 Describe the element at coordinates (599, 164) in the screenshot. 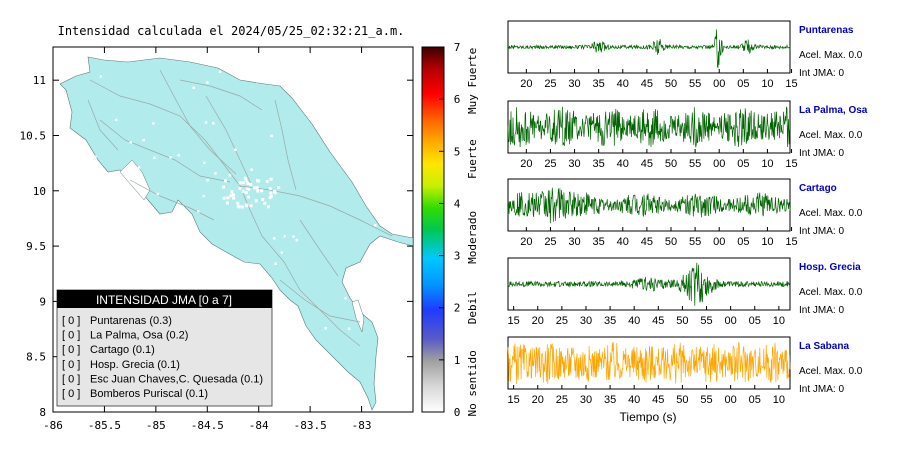

I see `trace-x-tick-label: 35` at that location.